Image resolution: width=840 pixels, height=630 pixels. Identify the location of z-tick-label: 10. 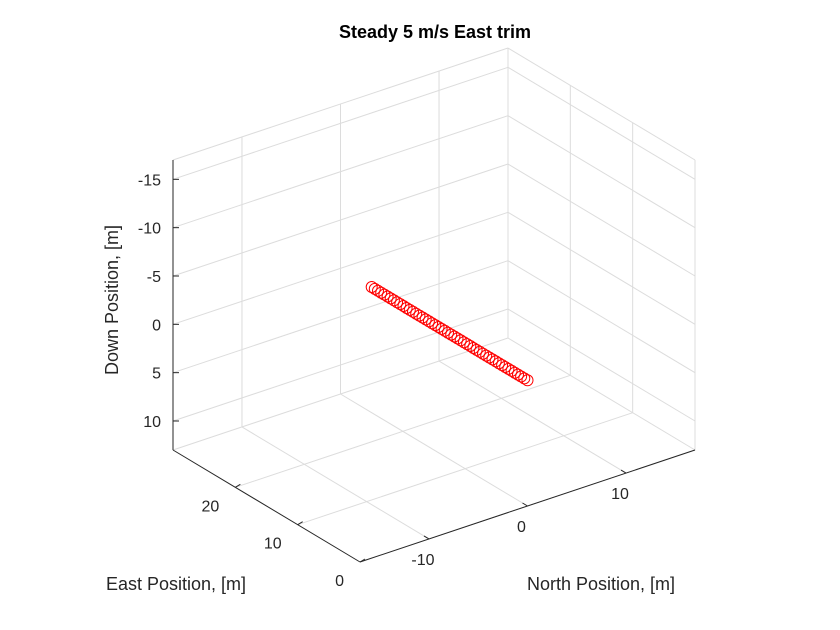
(152, 422).